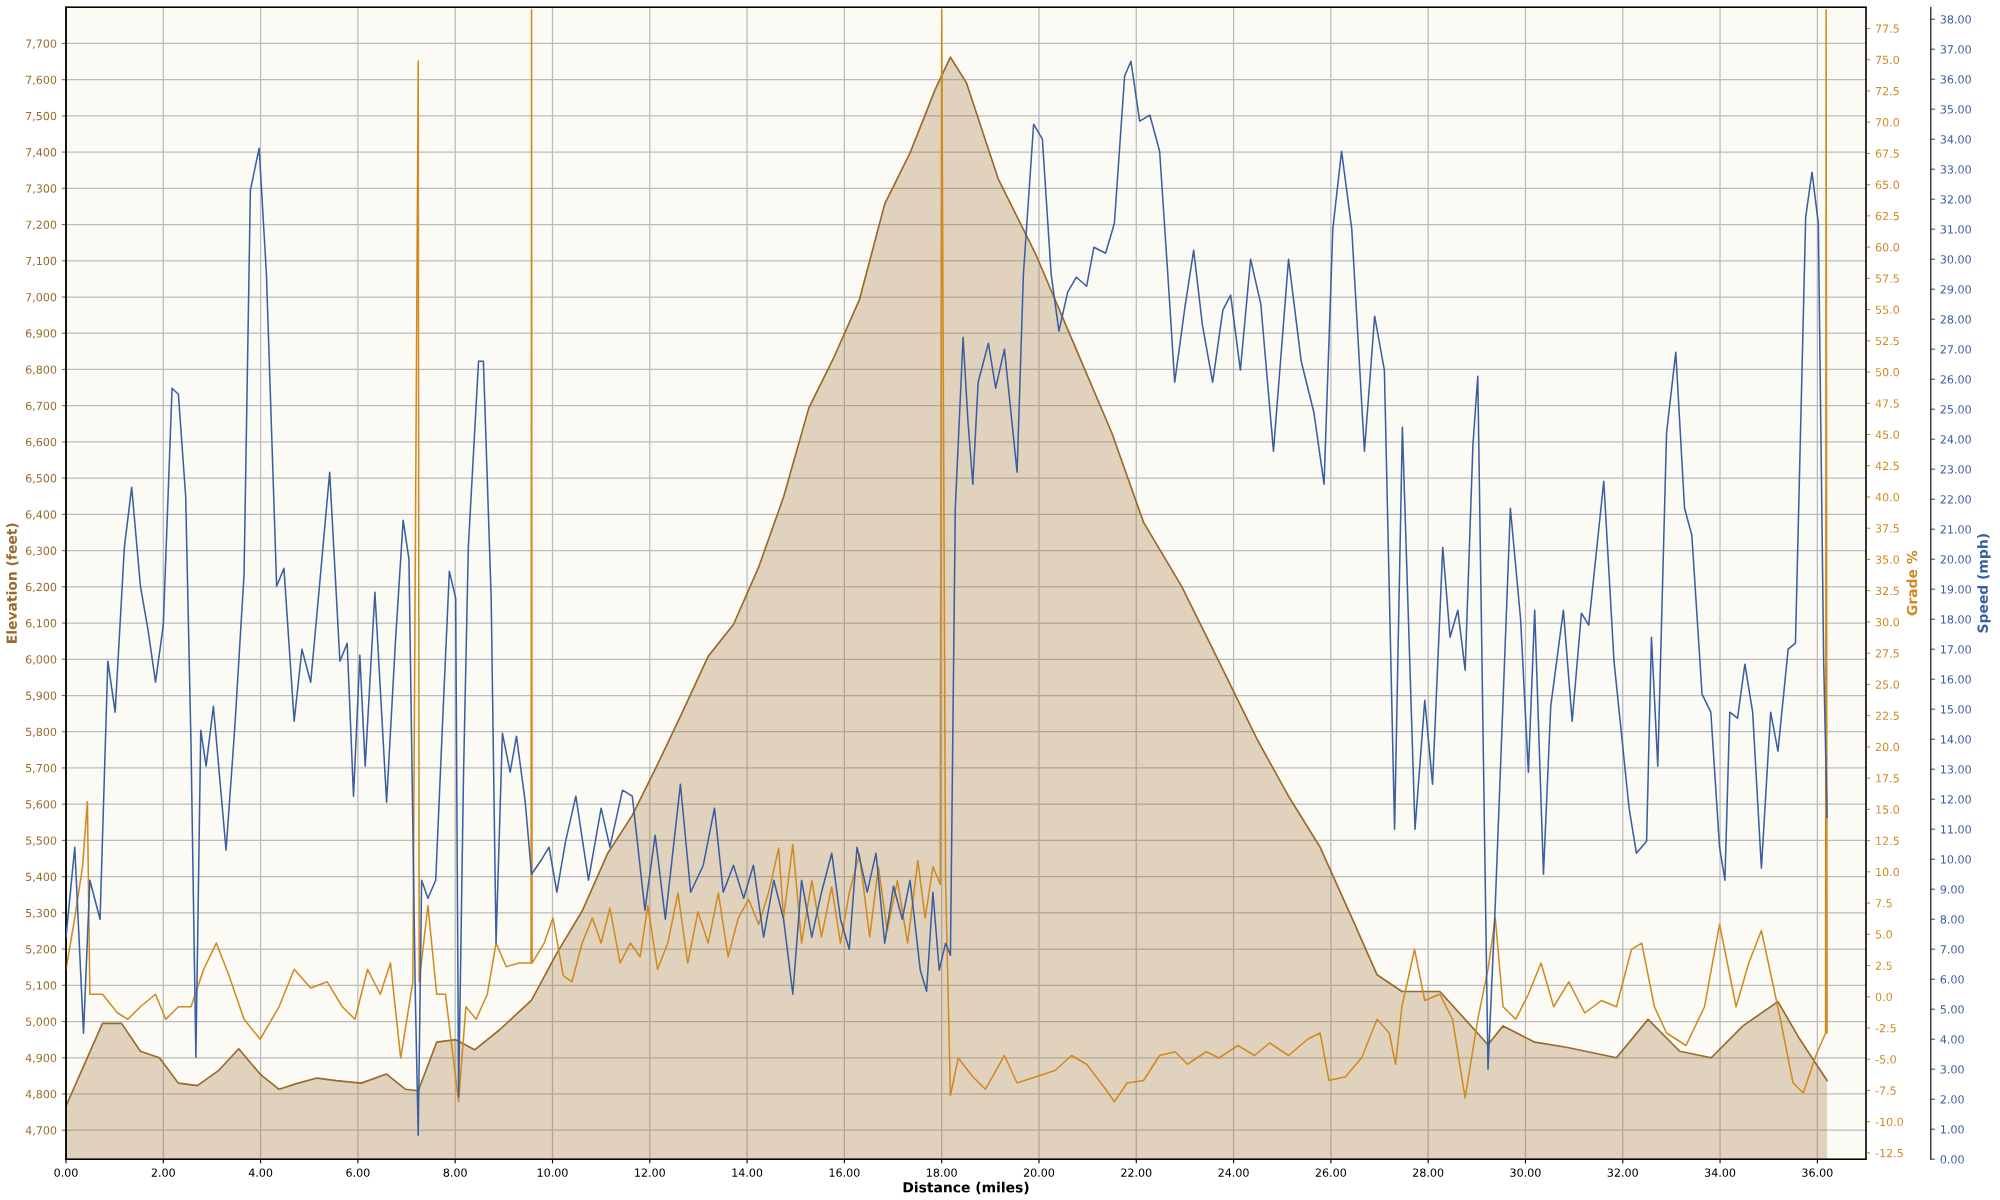 This screenshot has height=1200, width=2000. Describe the element at coordinates (41, 696) in the screenshot. I see `y-tick-label: 5,900` at that location.